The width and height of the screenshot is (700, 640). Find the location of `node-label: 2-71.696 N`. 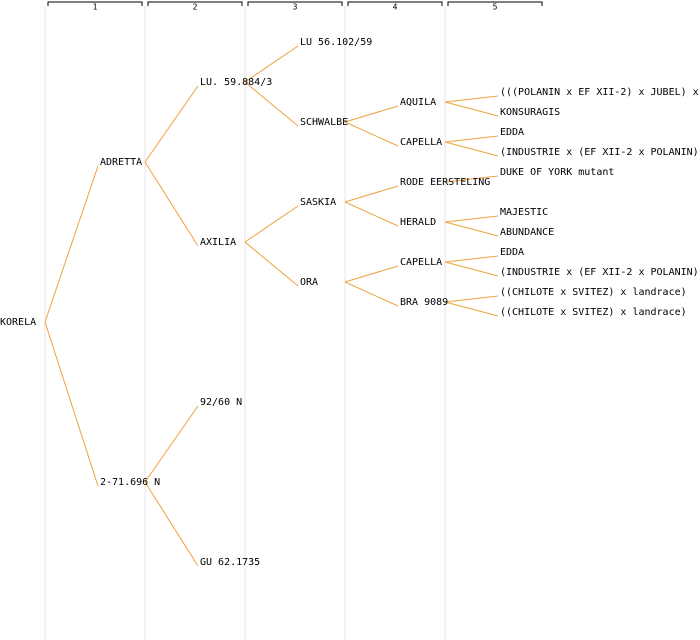

node-label: 2-71.696 N is located at coordinates (130, 482).